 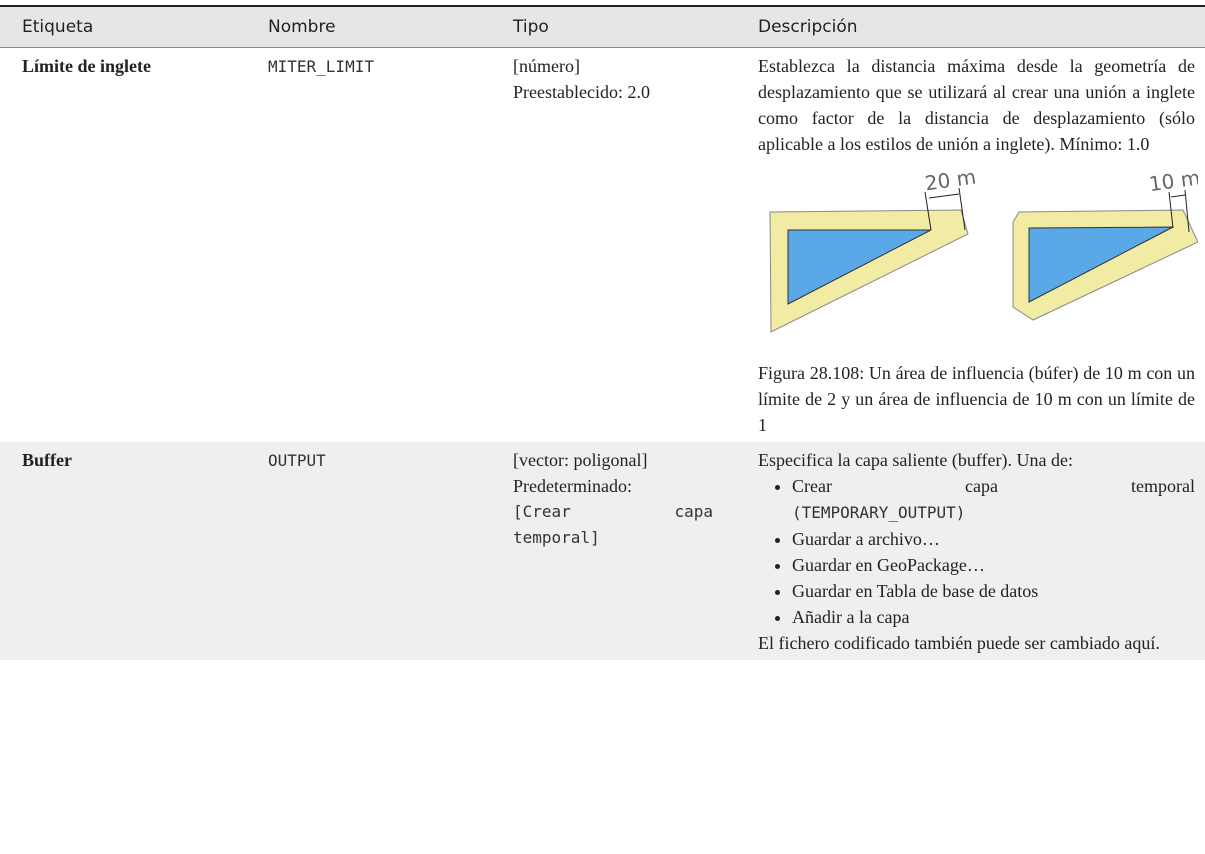 What do you see at coordinates (967, 26) in the screenshot?
I see `header-cell: Descripción` at bounding box center [967, 26].